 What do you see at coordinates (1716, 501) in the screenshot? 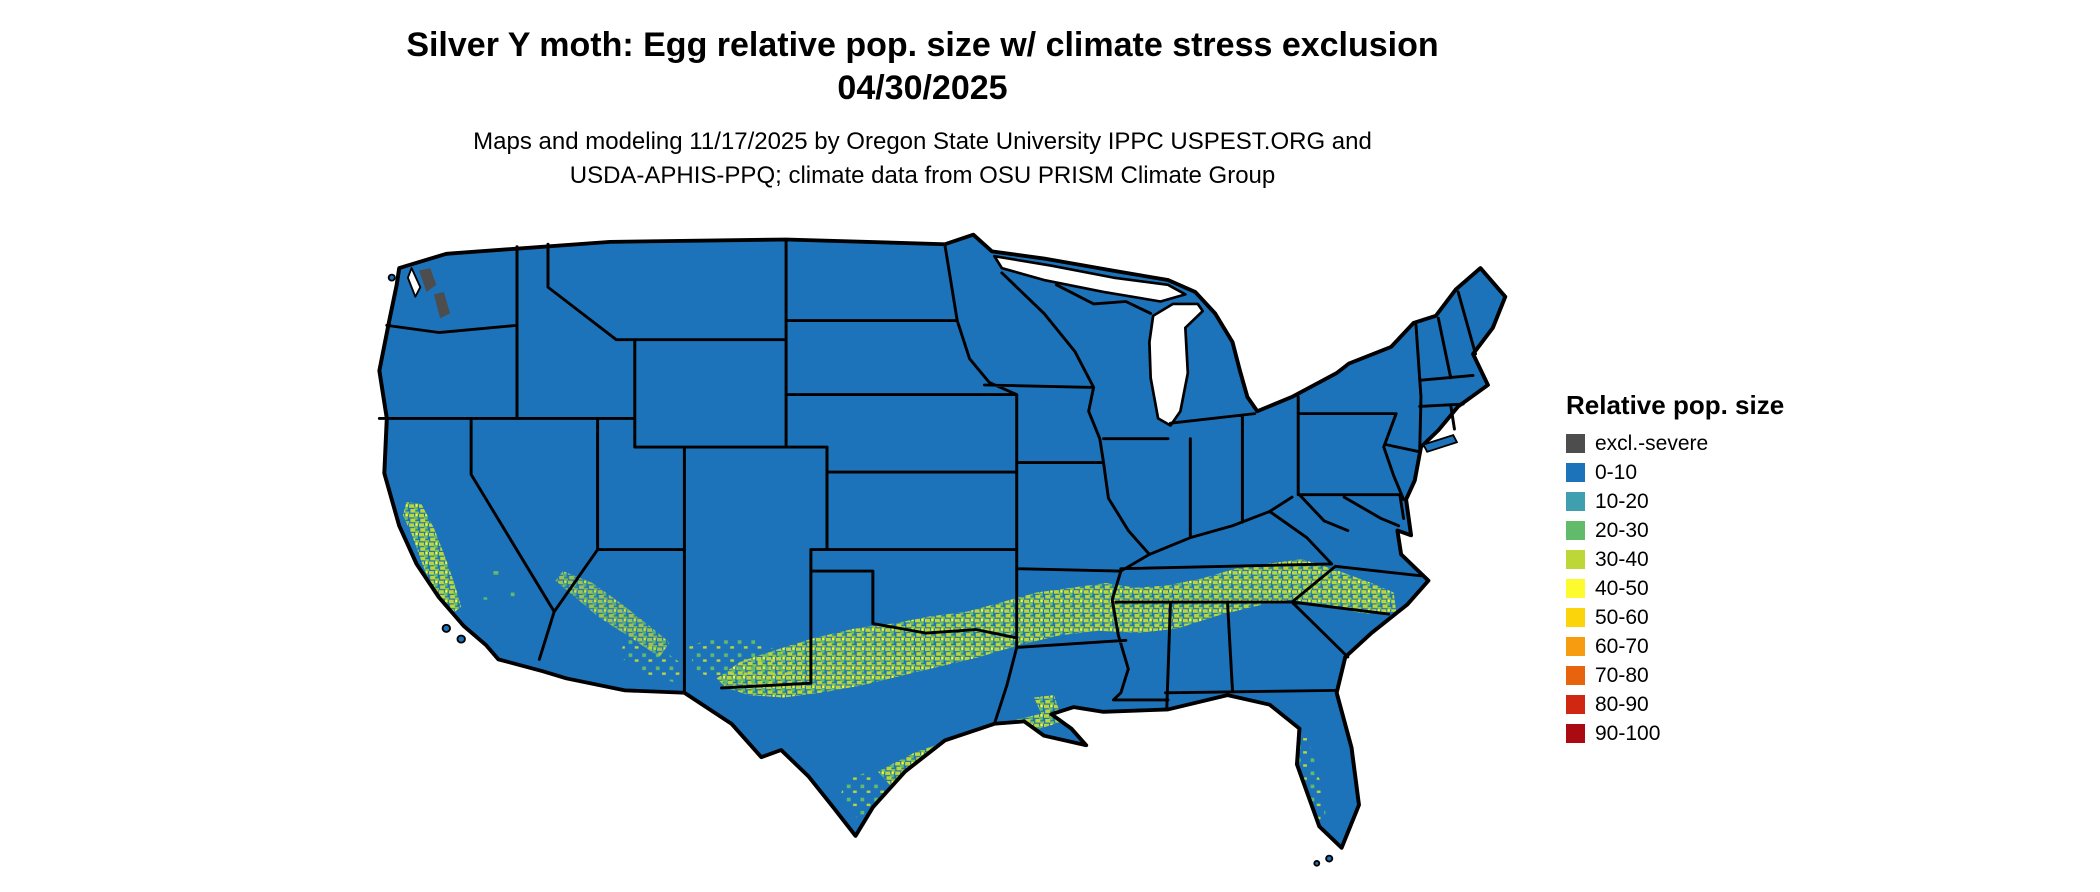
I see `legend-row: 10-20` at bounding box center [1716, 501].